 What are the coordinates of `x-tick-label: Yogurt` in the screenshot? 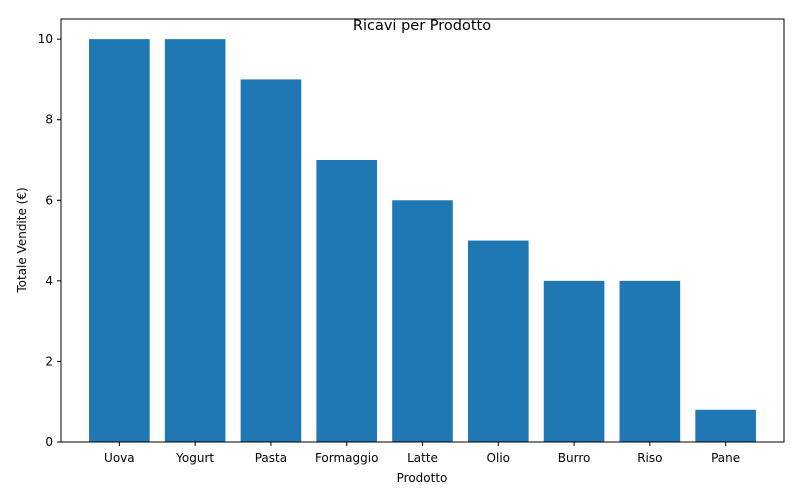 It's located at (194, 458).